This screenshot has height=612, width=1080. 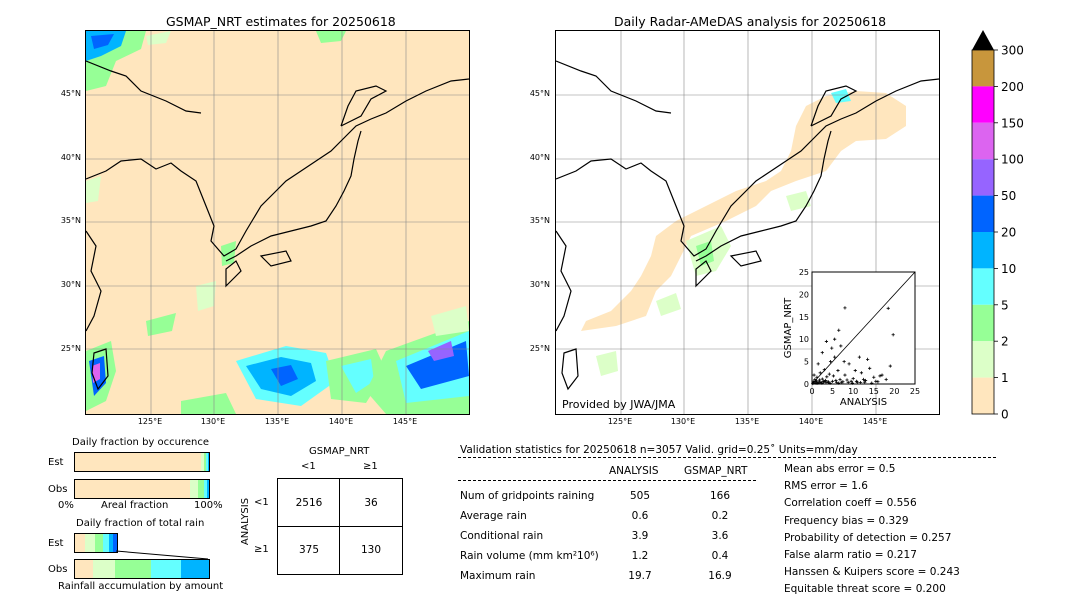 I want to click on validation-row-gsmap: 166, so click(x=720, y=496).